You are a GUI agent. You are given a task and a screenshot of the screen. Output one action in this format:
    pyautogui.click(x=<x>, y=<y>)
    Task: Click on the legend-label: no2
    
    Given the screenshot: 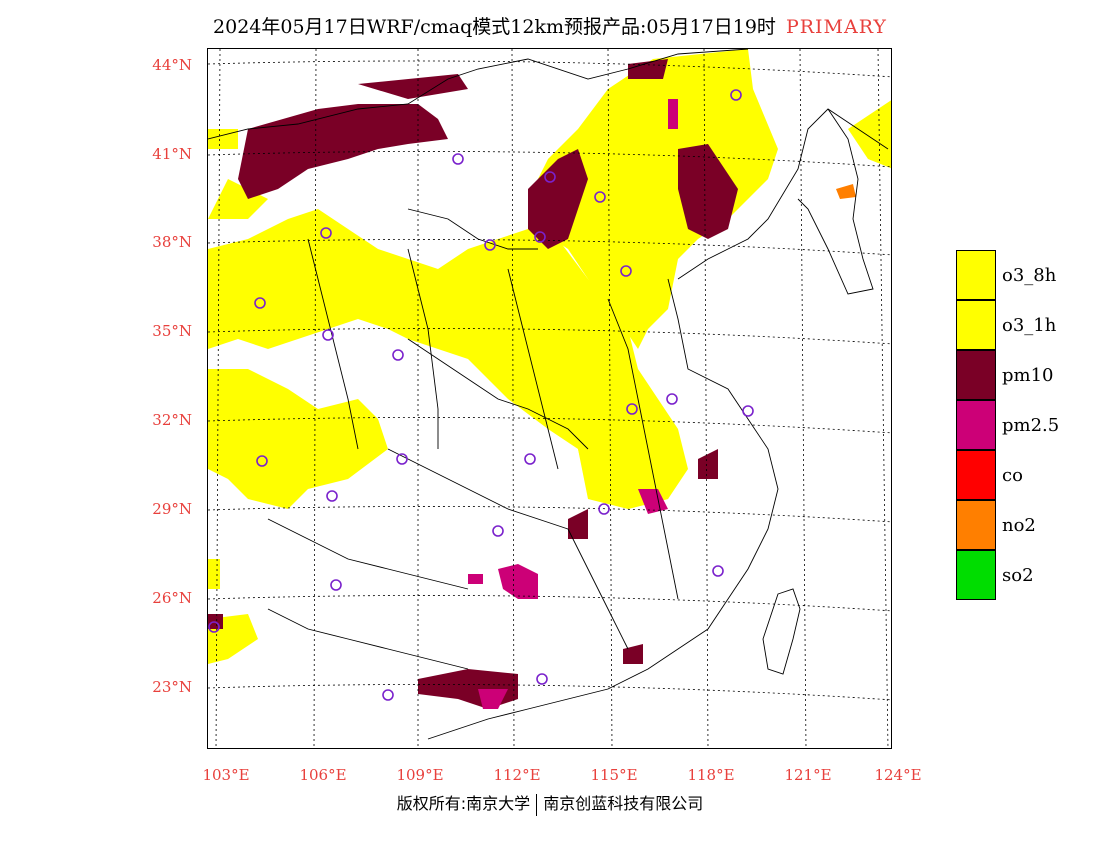 What is the action you would take?
    pyautogui.click(x=1019, y=525)
    